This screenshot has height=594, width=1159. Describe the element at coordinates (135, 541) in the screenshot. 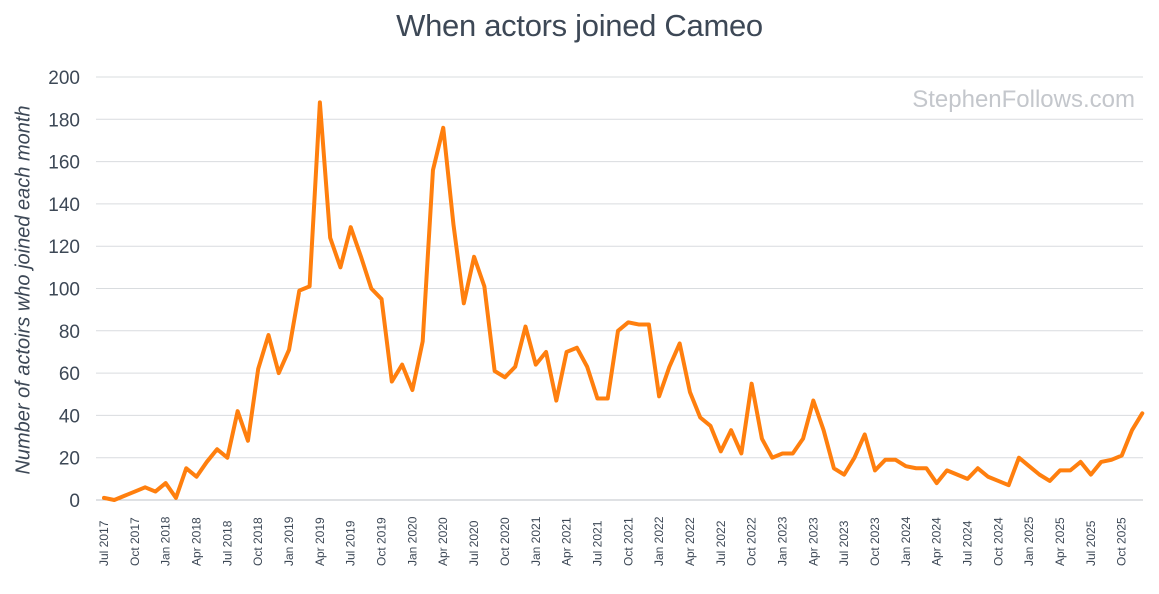

I see `x-tick-label: Oct 2017` at that location.